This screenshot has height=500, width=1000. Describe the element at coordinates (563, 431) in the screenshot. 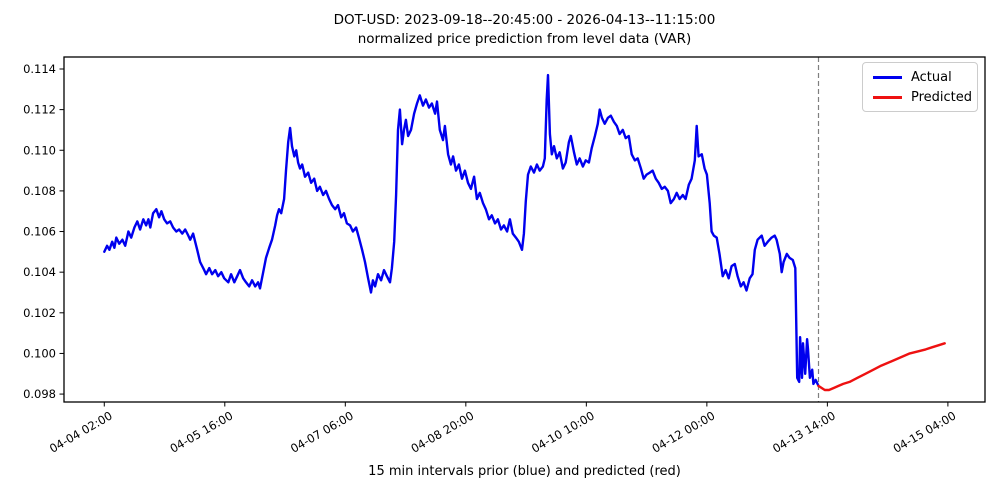

I see `x-tick-label: 04-10 10:00` at that location.